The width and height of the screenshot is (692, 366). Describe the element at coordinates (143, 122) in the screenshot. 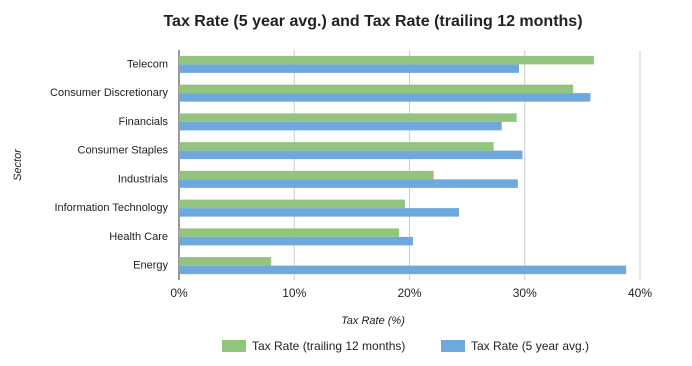

I see `y-tick-label: Financials` at that location.